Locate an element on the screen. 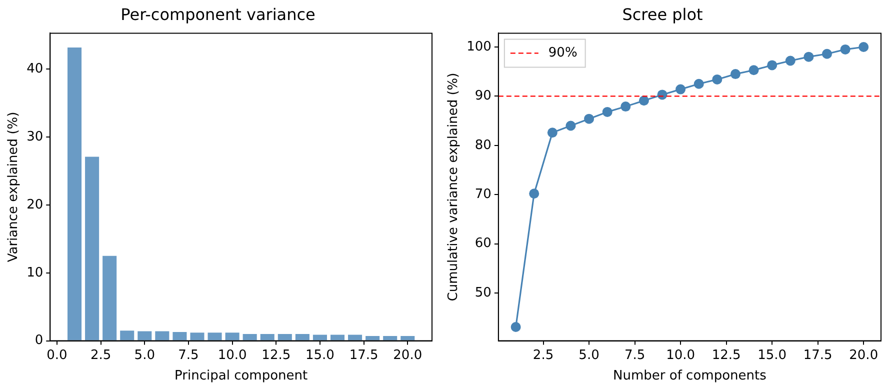  chart-title: Scree plot is located at coordinates (662, 14).